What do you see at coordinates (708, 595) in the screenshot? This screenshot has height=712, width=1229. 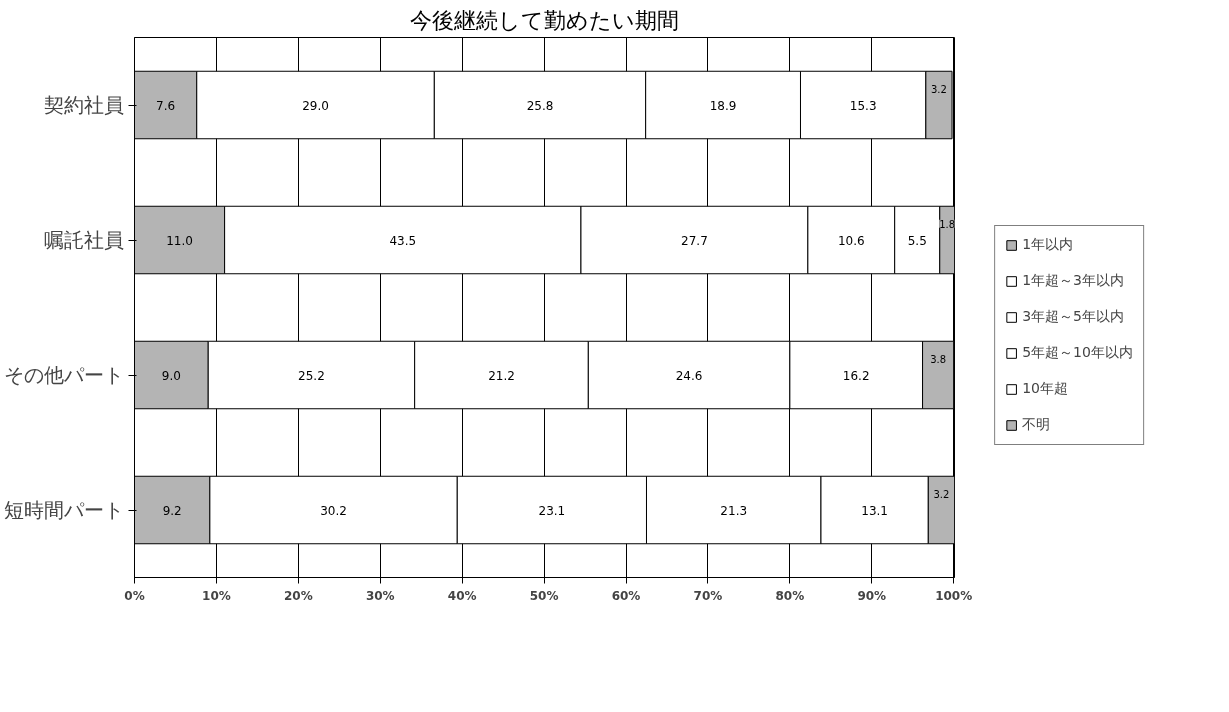 I see `x-tick-label: 70%` at bounding box center [708, 595].